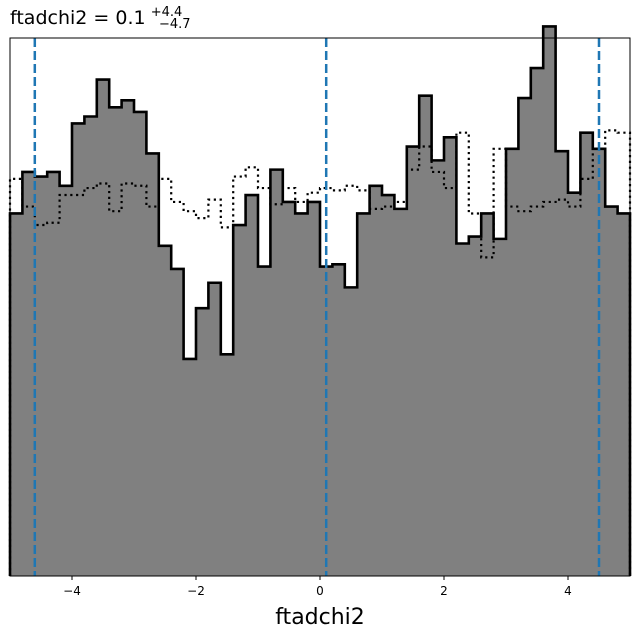 This screenshot has height=639, width=640. I want to click on x-tick-label: 4, so click(568, 591).